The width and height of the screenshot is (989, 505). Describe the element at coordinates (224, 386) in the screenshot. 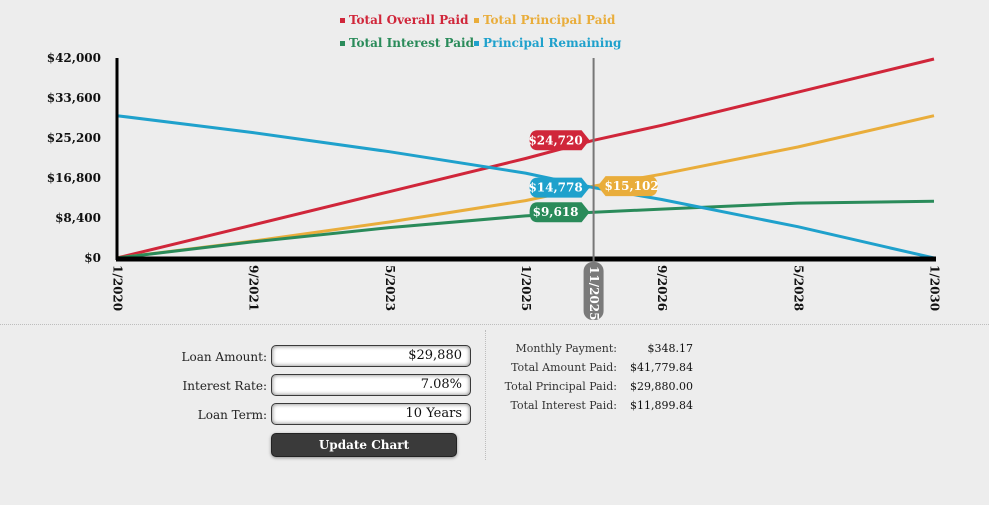

I see `interest-rate-label: Interest Rate:` at that location.